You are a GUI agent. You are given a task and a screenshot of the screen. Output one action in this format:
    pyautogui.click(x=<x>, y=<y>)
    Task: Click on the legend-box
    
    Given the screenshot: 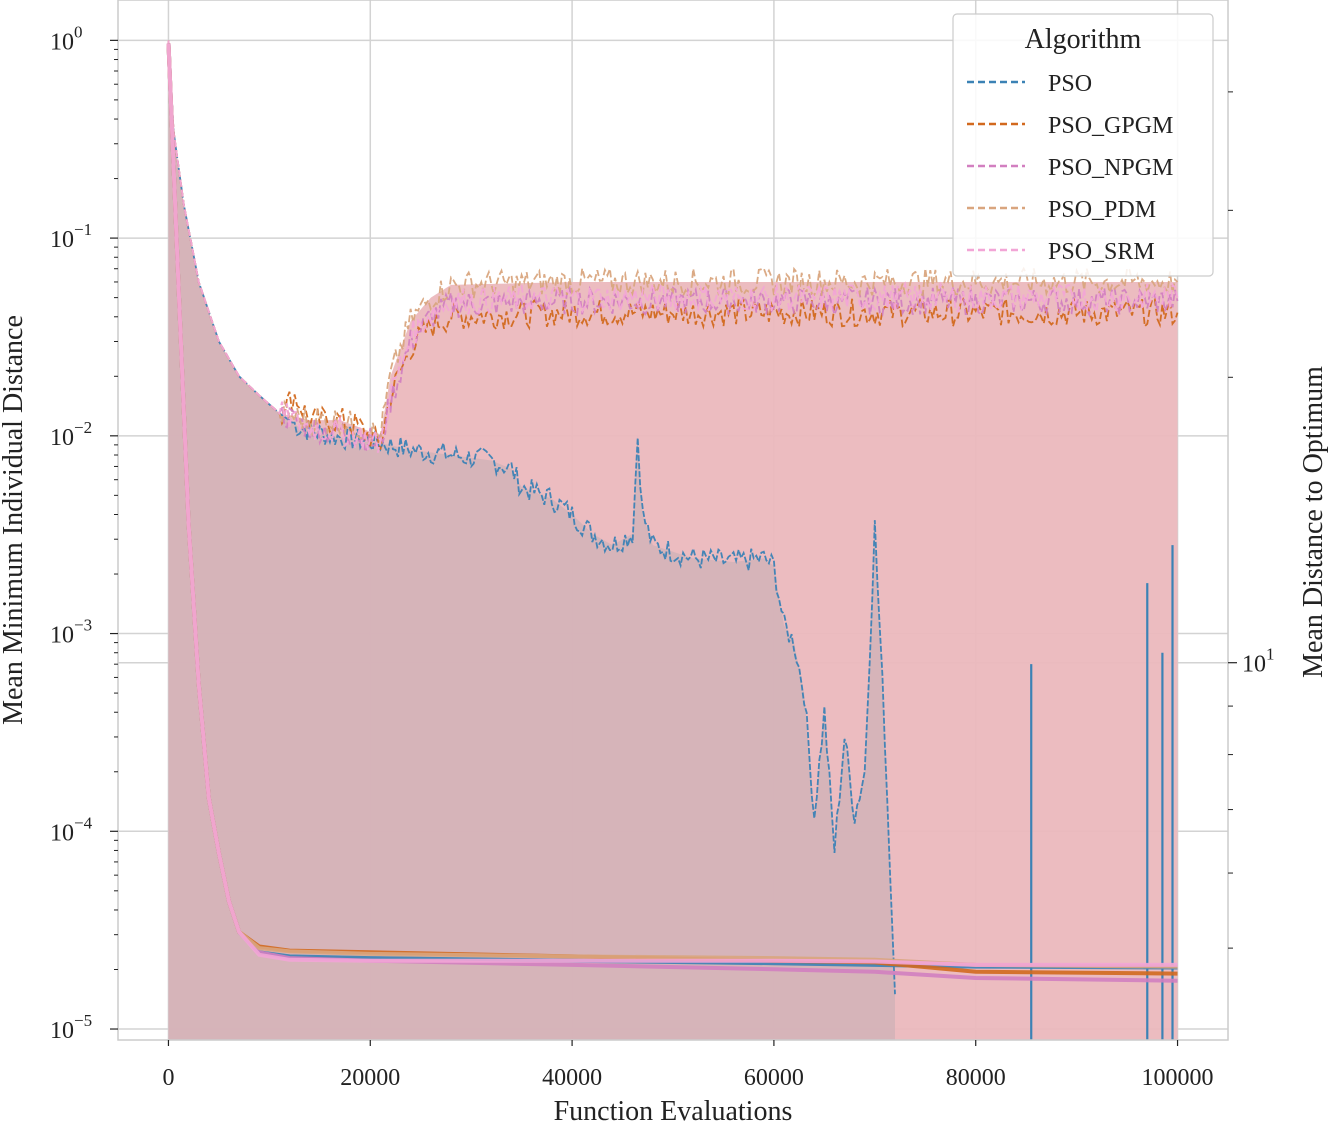 What is the action you would take?
    pyautogui.click(x=1083, y=145)
    